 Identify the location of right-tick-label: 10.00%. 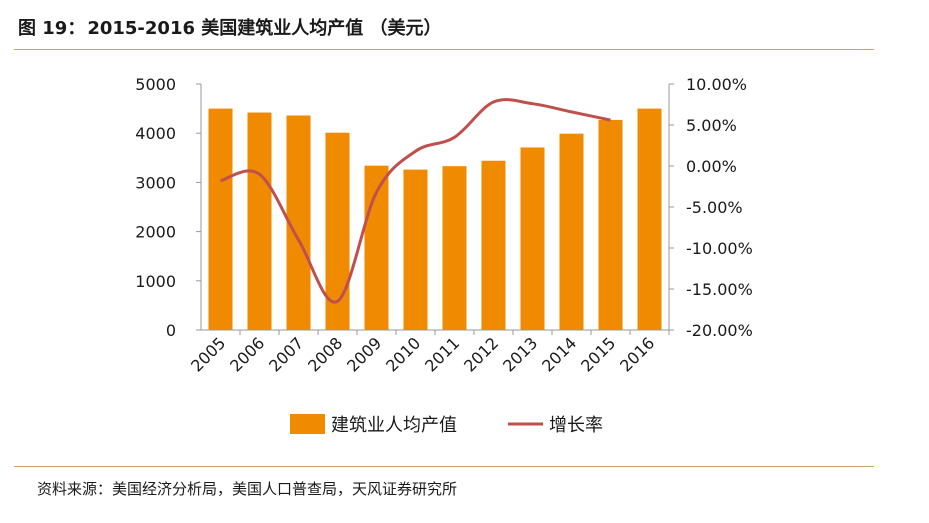
(716, 84).